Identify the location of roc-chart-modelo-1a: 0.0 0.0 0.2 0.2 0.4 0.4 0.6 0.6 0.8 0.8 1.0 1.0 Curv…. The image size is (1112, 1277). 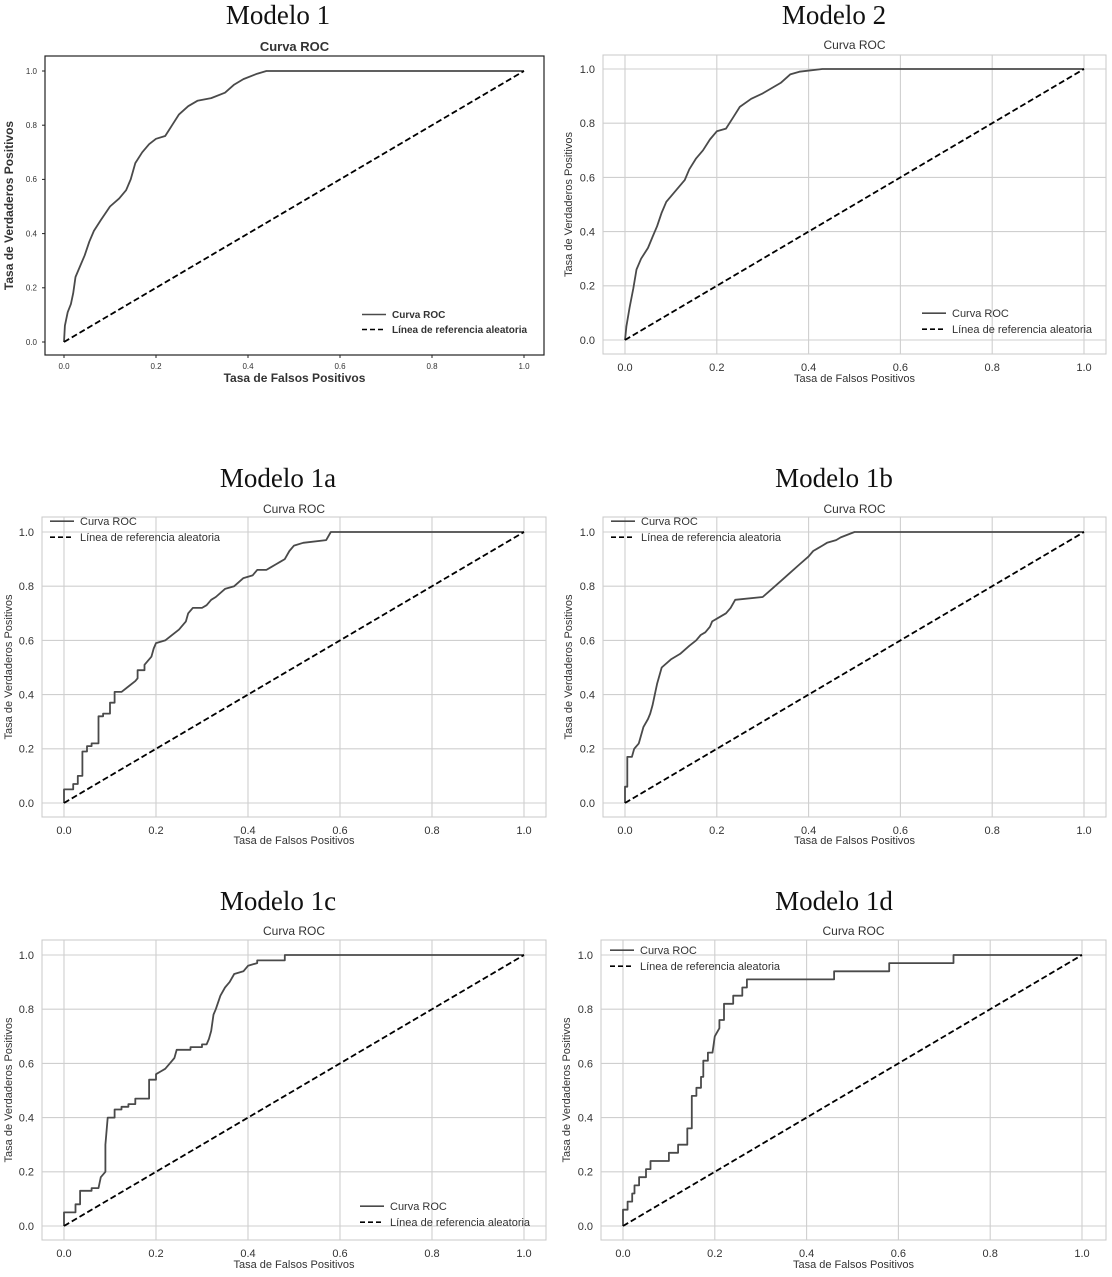
(275, 674).